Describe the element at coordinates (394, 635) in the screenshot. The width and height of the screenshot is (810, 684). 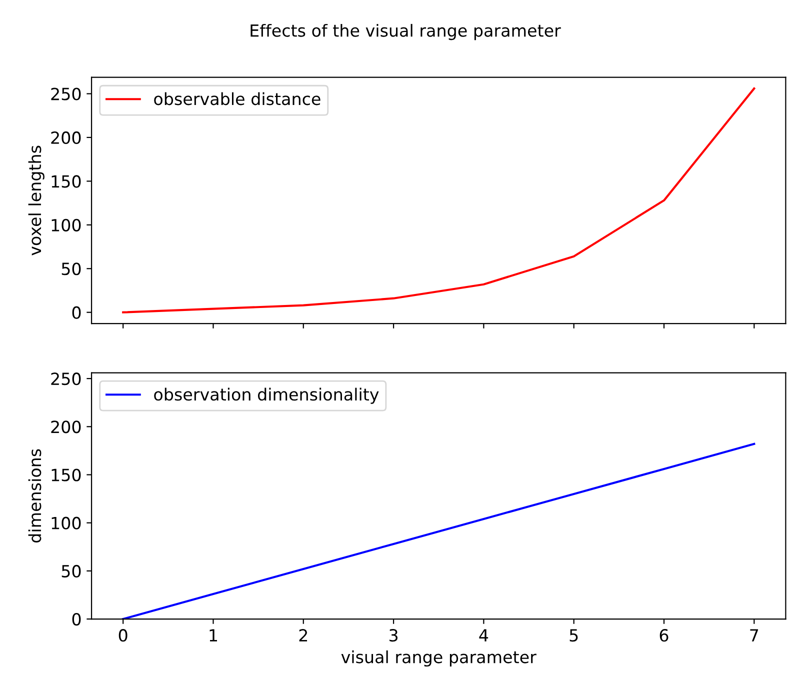
I see `x-tick-label: 3` at that location.